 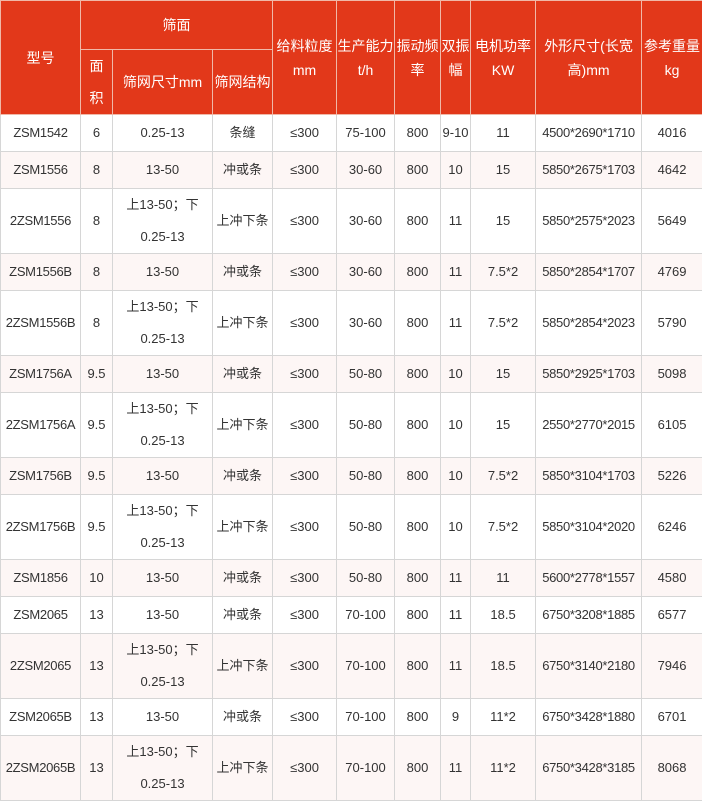 I want to click on cell-structure: 条缝, so click(x=243, y=133).